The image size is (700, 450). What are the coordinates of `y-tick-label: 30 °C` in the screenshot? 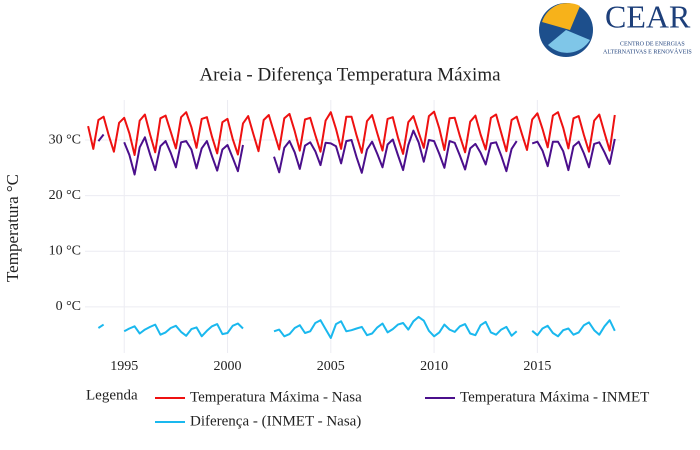 It's located at (65, 139).